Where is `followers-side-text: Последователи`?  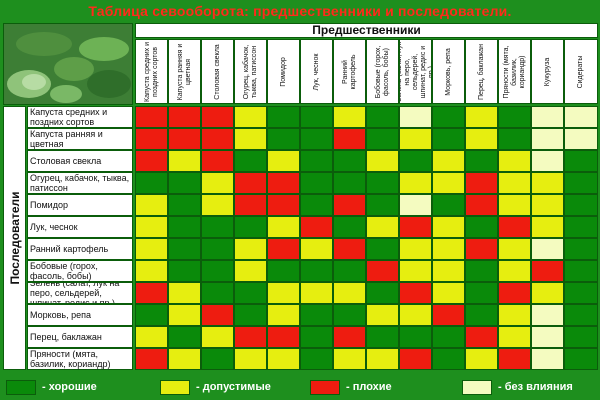
followers-side-text: Последователи is located at coordinates (14, 238).